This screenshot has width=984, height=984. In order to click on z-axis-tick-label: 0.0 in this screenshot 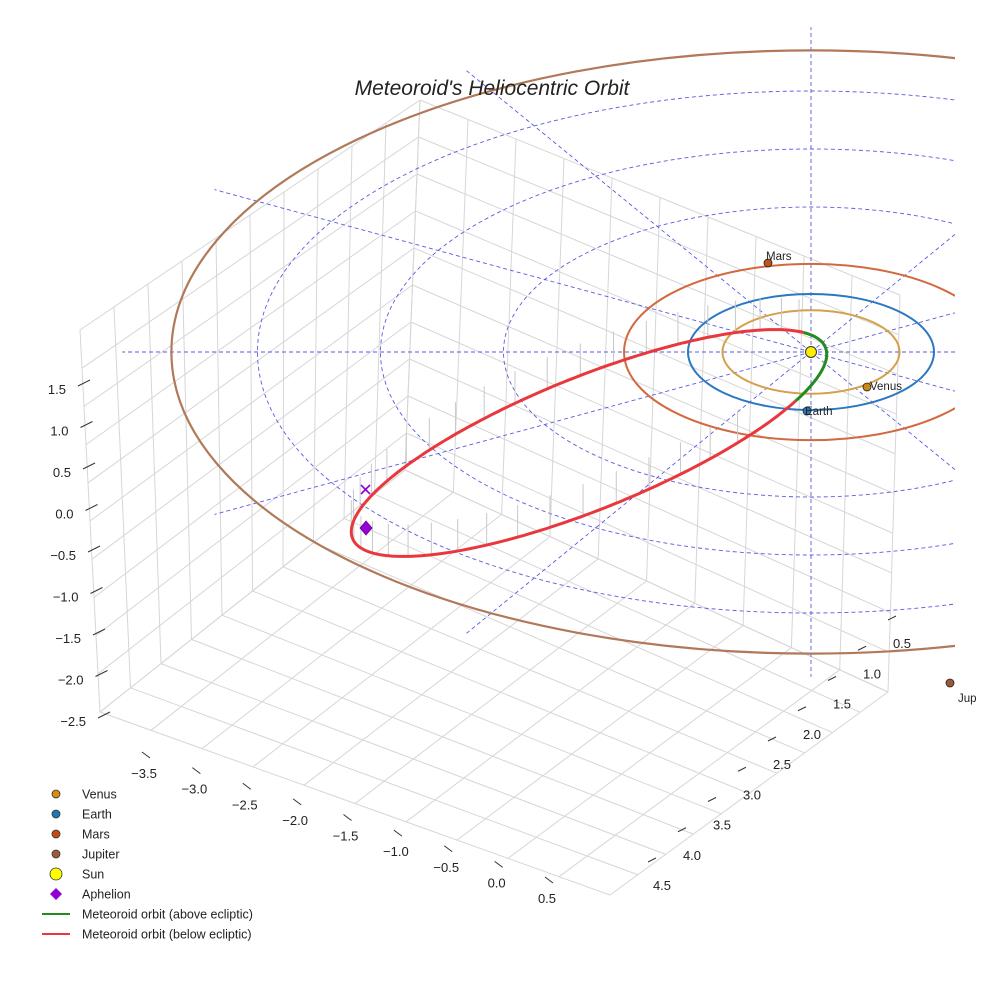, I will do `click(64, 514)`.